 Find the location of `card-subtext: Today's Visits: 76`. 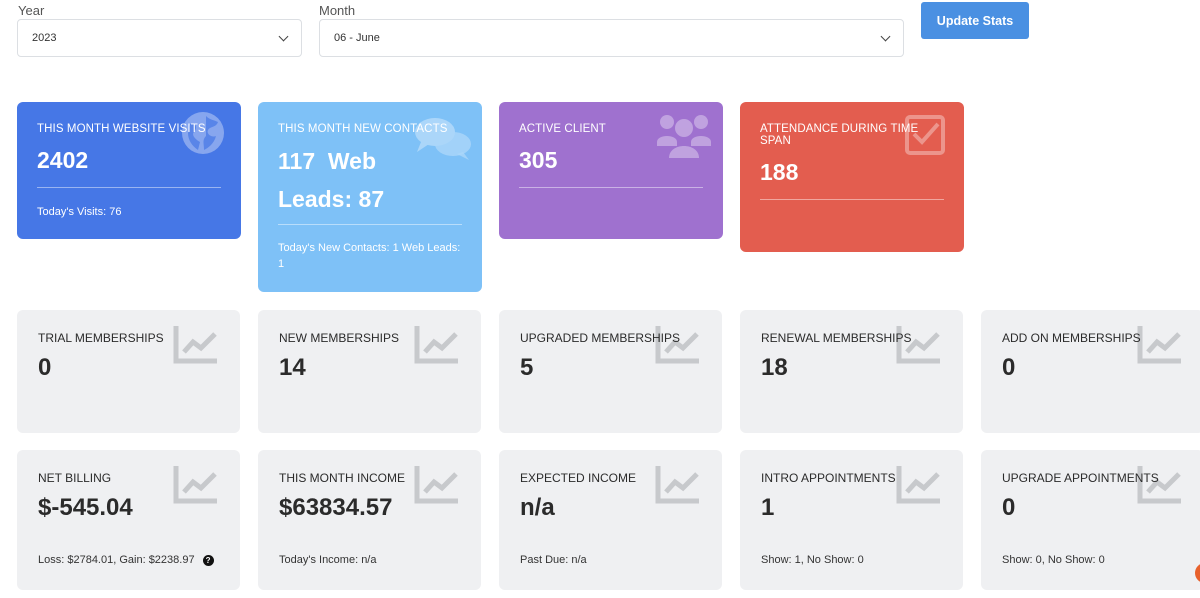

card-subtext: Today's Visits: 76 is located at coordinates (79, 212).